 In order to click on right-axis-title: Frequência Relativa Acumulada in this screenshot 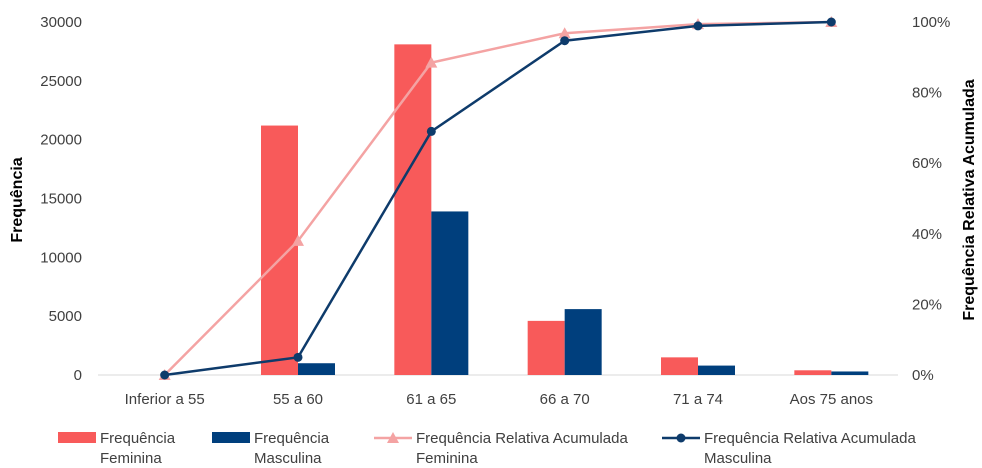, I will do `click(969, 199)`.